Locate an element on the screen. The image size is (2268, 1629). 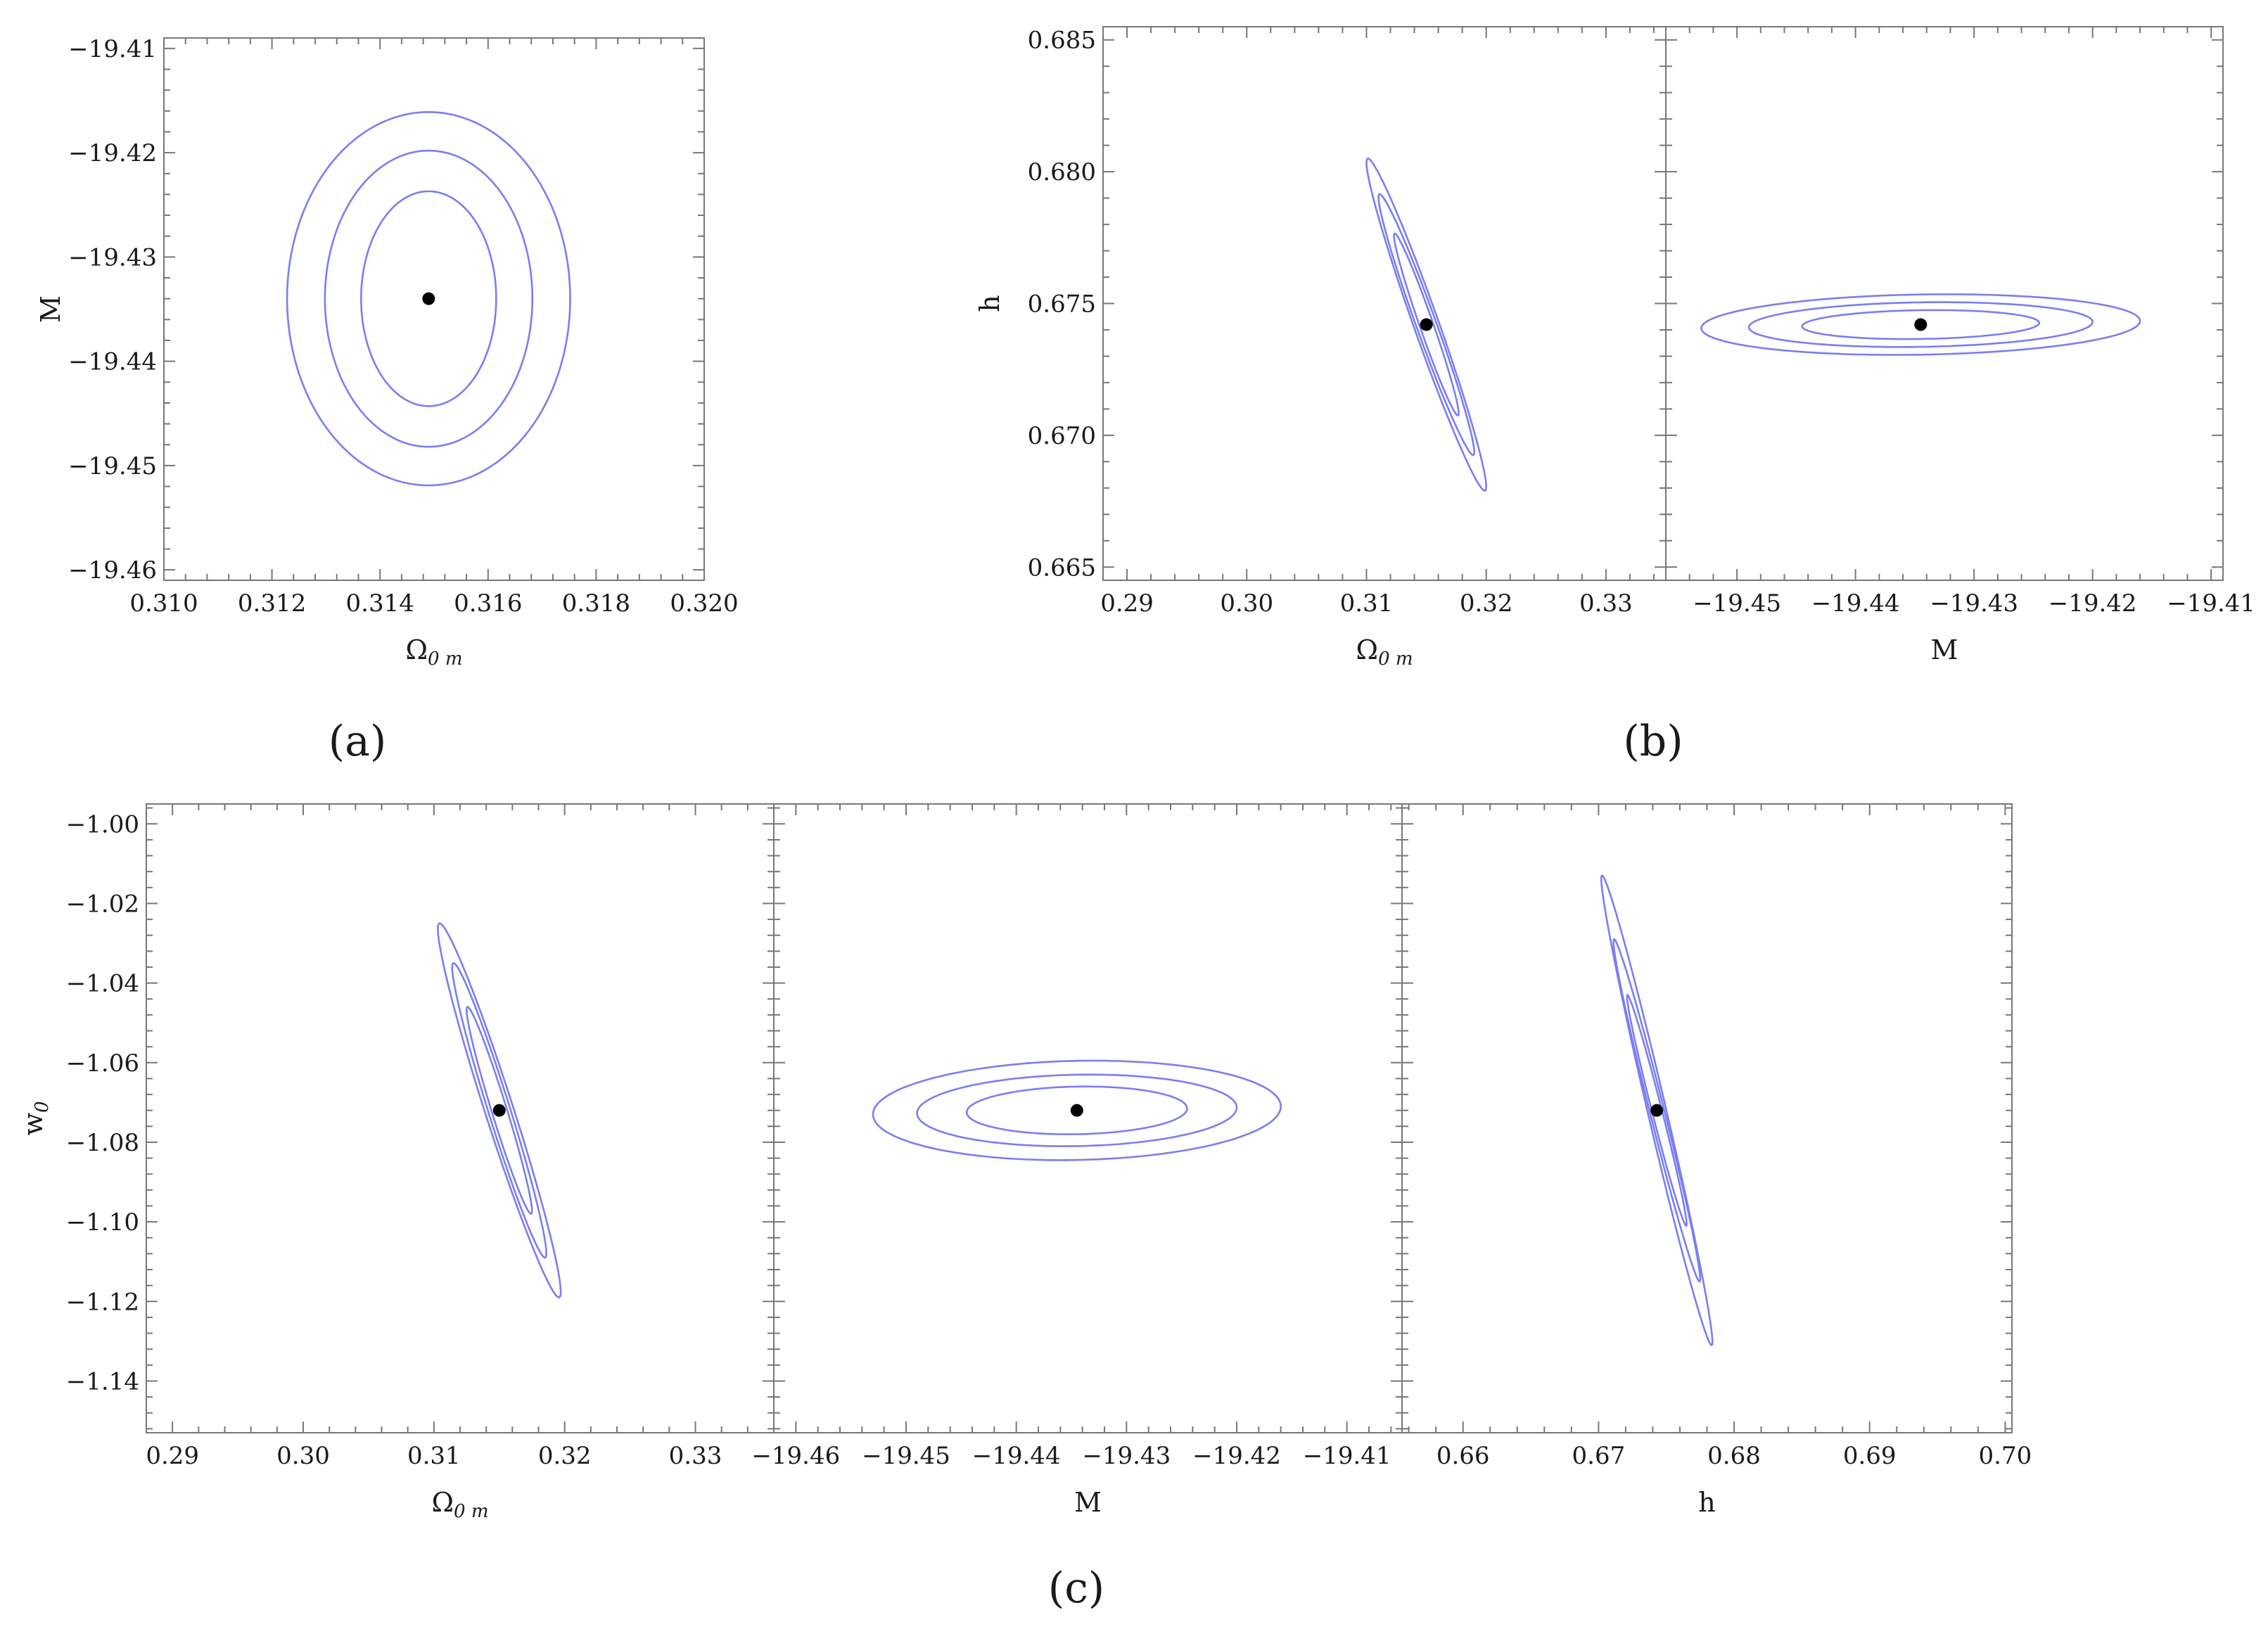
y-axis-label-main: M is located at coordinates (51, 309).